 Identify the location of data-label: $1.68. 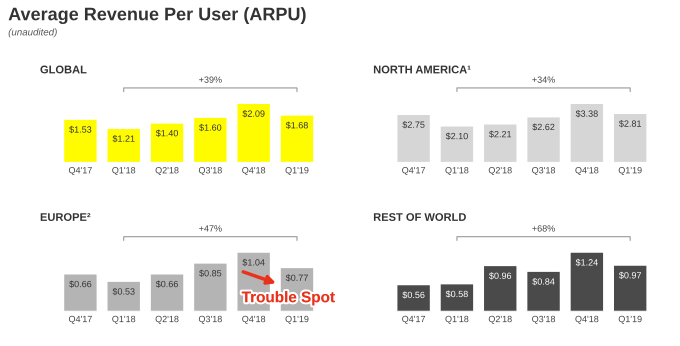
(297, 125).